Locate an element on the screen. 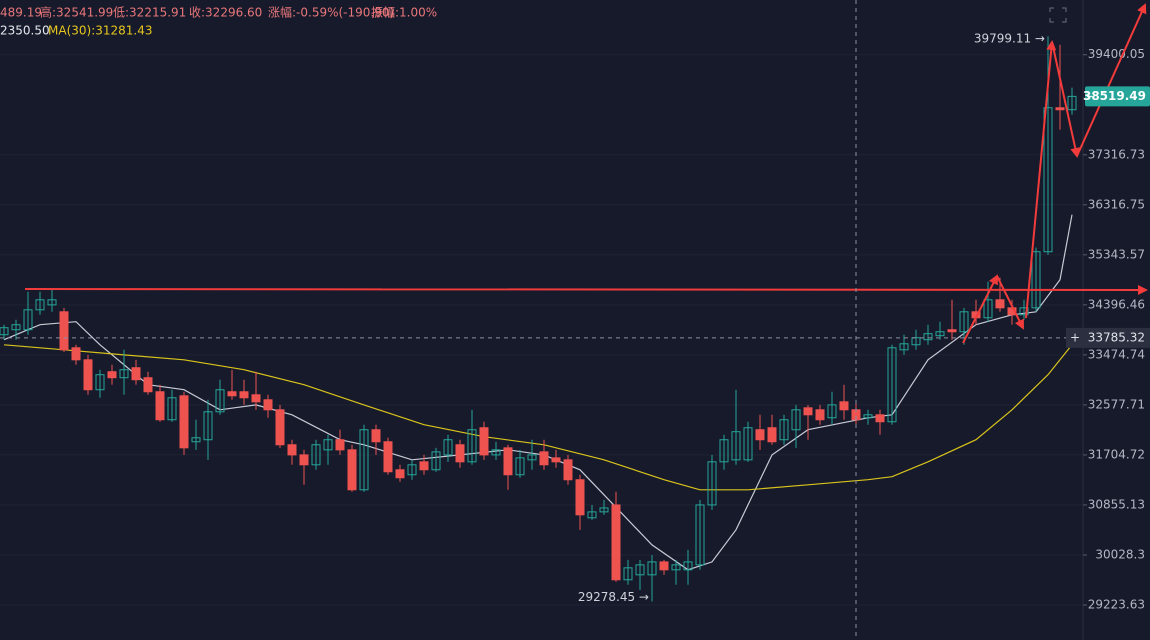 The image size is (1150, 640). header-value: 收:32296.60 is located at coordinates (225, 13).